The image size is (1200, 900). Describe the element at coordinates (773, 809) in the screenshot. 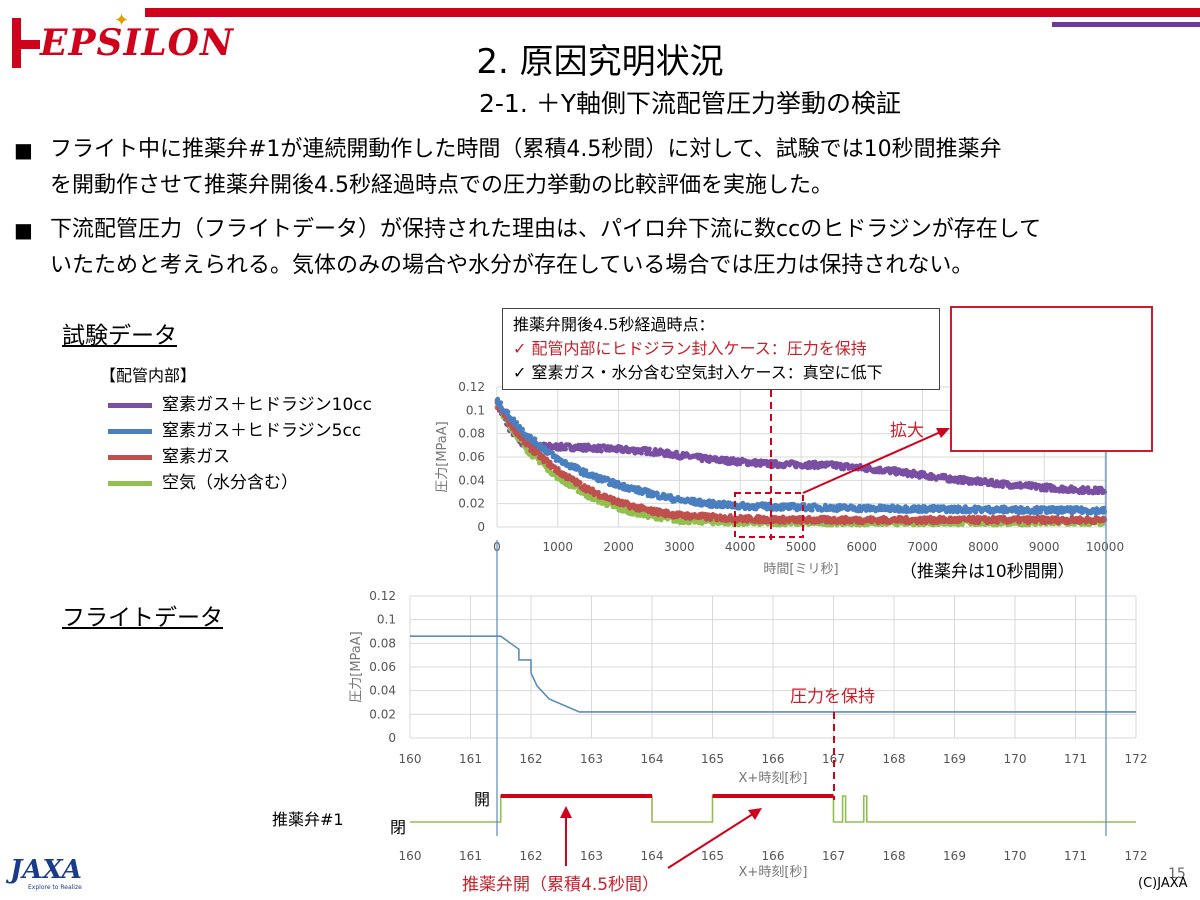

I see `valve-state-line` at that location.